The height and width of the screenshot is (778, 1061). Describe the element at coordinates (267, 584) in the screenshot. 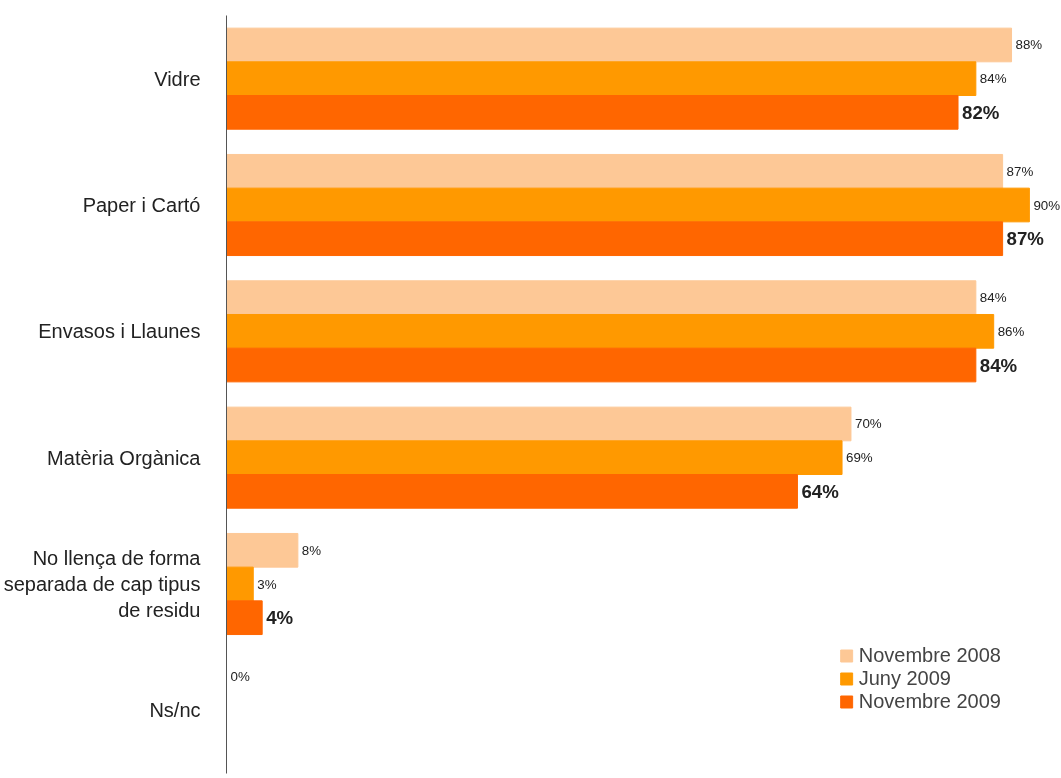

I see `data-label: 3%` at that location.